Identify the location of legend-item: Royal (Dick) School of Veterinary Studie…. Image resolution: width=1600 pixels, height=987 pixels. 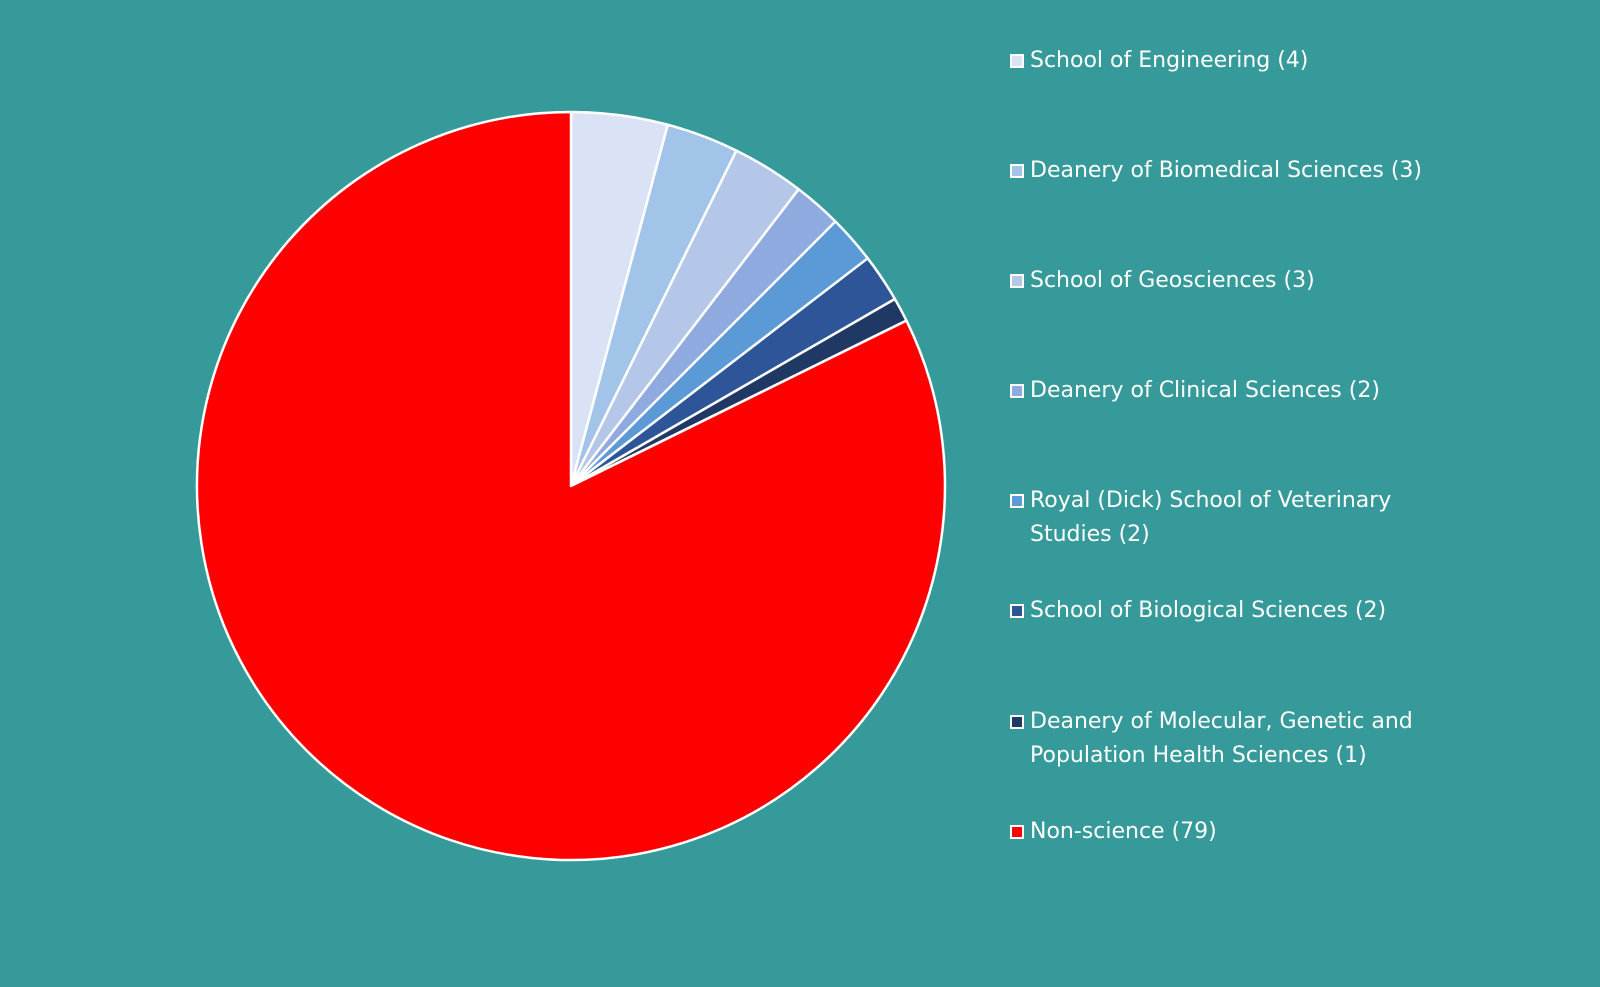
(1290, 520).